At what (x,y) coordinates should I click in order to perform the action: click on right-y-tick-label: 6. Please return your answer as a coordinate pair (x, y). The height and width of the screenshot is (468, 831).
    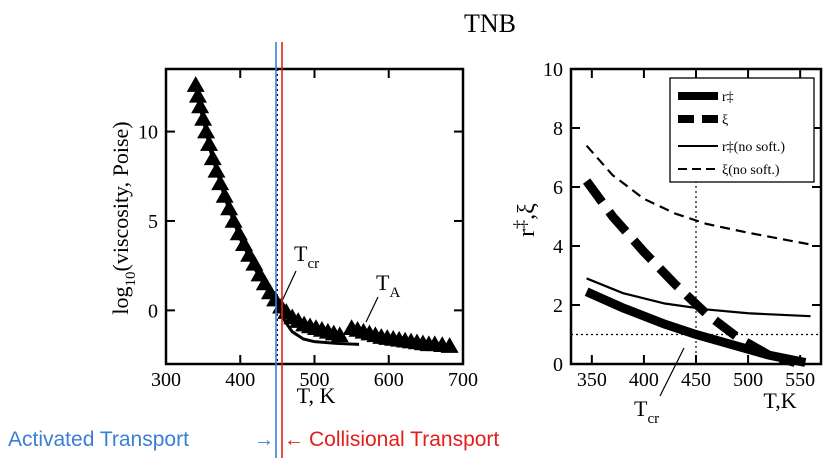
    Looking at the image, I should click on (558, 188).